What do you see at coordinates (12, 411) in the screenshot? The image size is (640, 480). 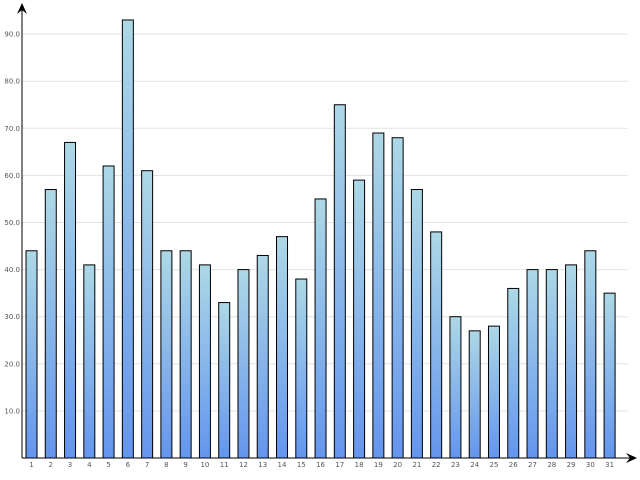 I see `y-tick-label: 10.0` at bounding box center [12, 411].